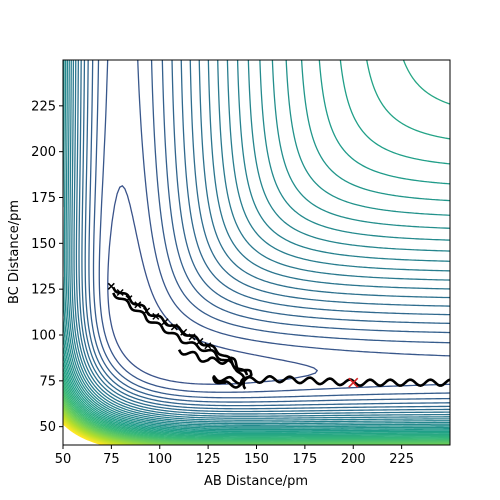 This screenshot has height=500, width=500. What do you see at coordinates (43, 244) in the screenshot?
I see `y-tick-label: 150` at bounding box center [43, 244].